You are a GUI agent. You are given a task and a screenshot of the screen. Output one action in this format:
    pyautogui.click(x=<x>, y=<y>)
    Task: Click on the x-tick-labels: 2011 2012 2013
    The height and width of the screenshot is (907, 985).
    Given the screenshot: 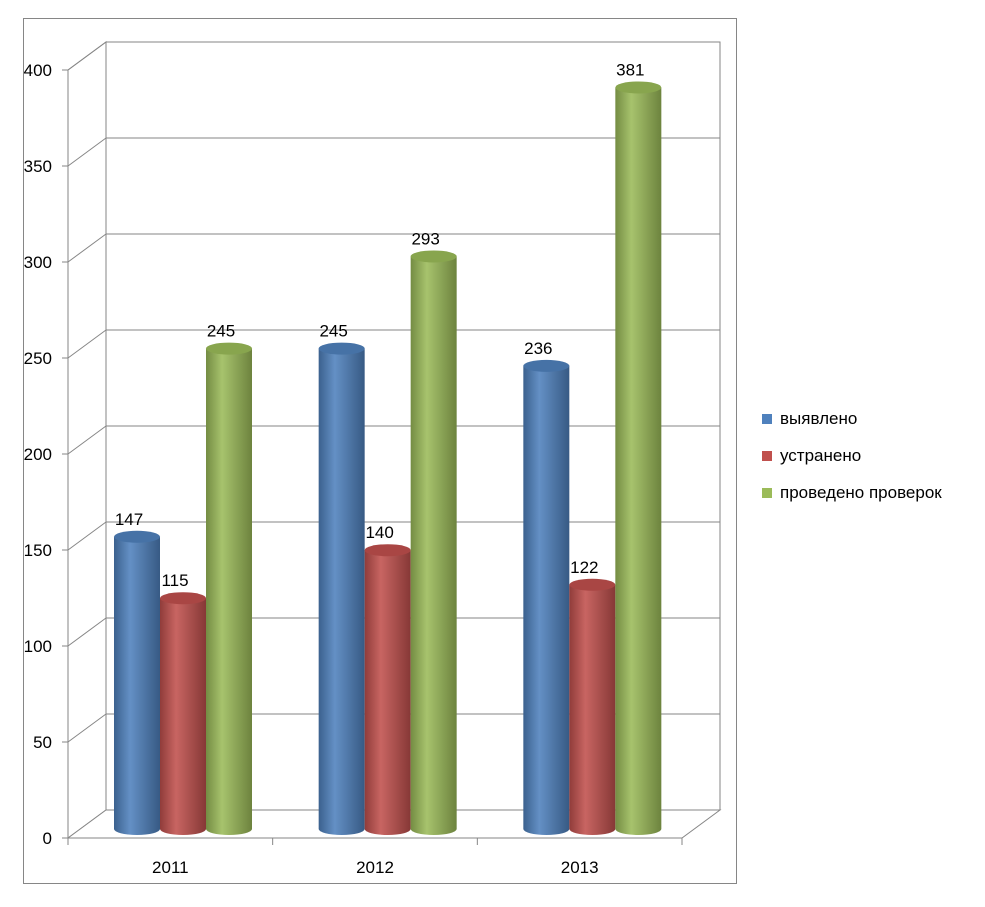 What is the action you would take?
    pyautogui.click(x=375, y=867)
    